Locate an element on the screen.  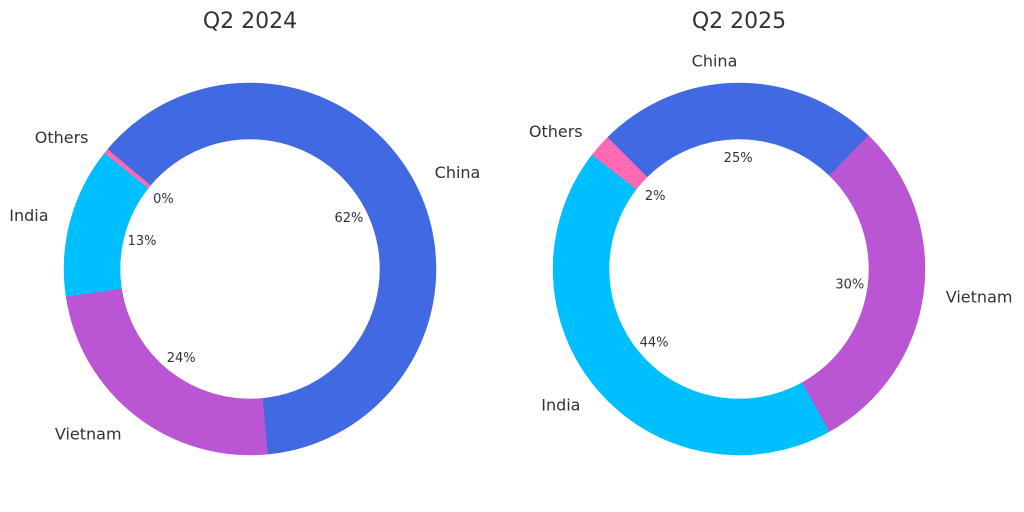
slice-percent-vietnam: 24% is located at coordinates (181, 358).